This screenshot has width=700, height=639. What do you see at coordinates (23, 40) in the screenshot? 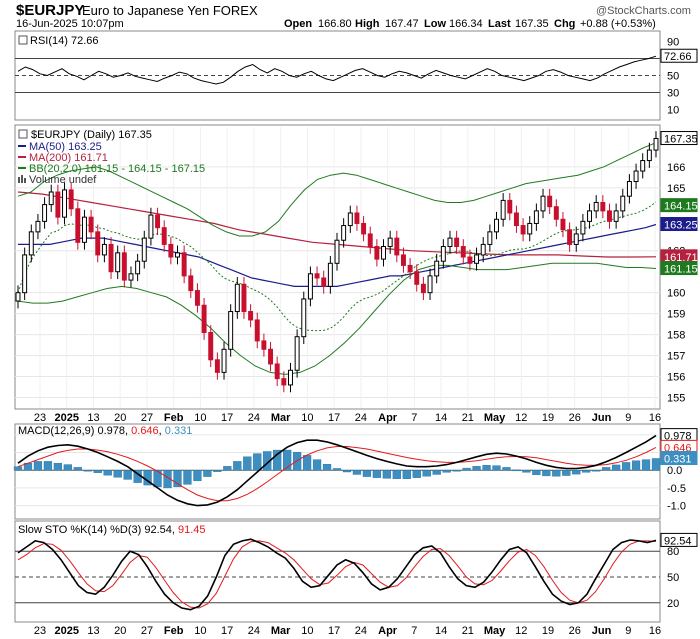
I see `rsi-collapse-icon` at bounding box center [23, 40].